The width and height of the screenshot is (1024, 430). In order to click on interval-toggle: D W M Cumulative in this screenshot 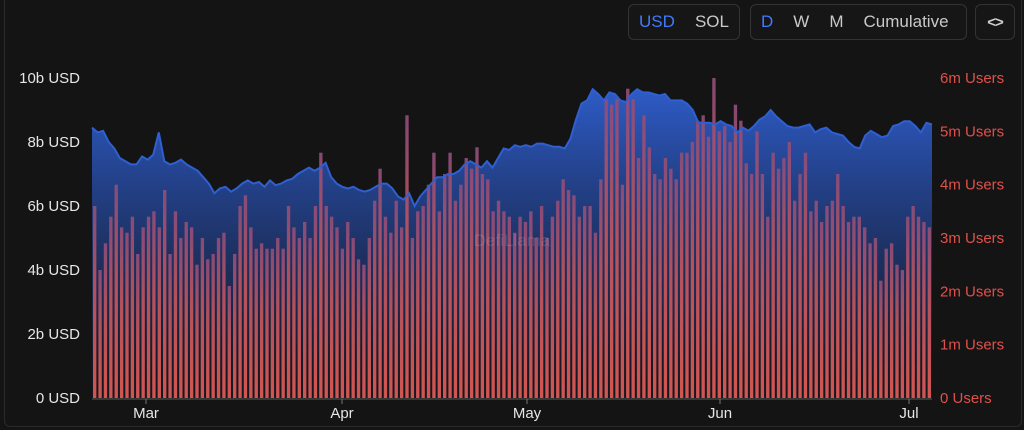, I will do `click(858, 22)`.